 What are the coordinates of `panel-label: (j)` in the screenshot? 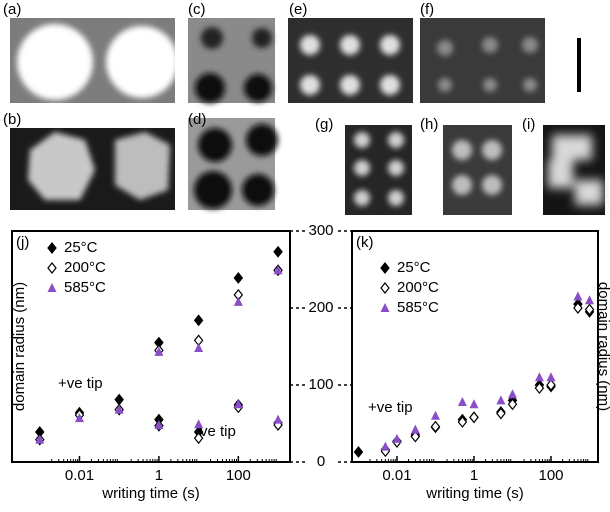 It's located at (22, 242).